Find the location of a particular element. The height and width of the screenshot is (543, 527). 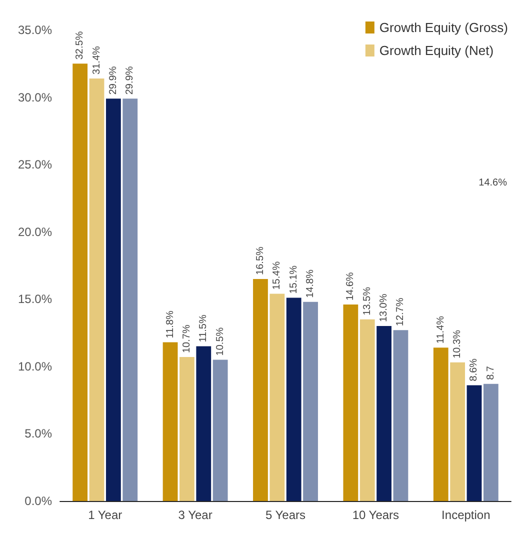

data-label: 13.0% is located at coordinates (384, 308).